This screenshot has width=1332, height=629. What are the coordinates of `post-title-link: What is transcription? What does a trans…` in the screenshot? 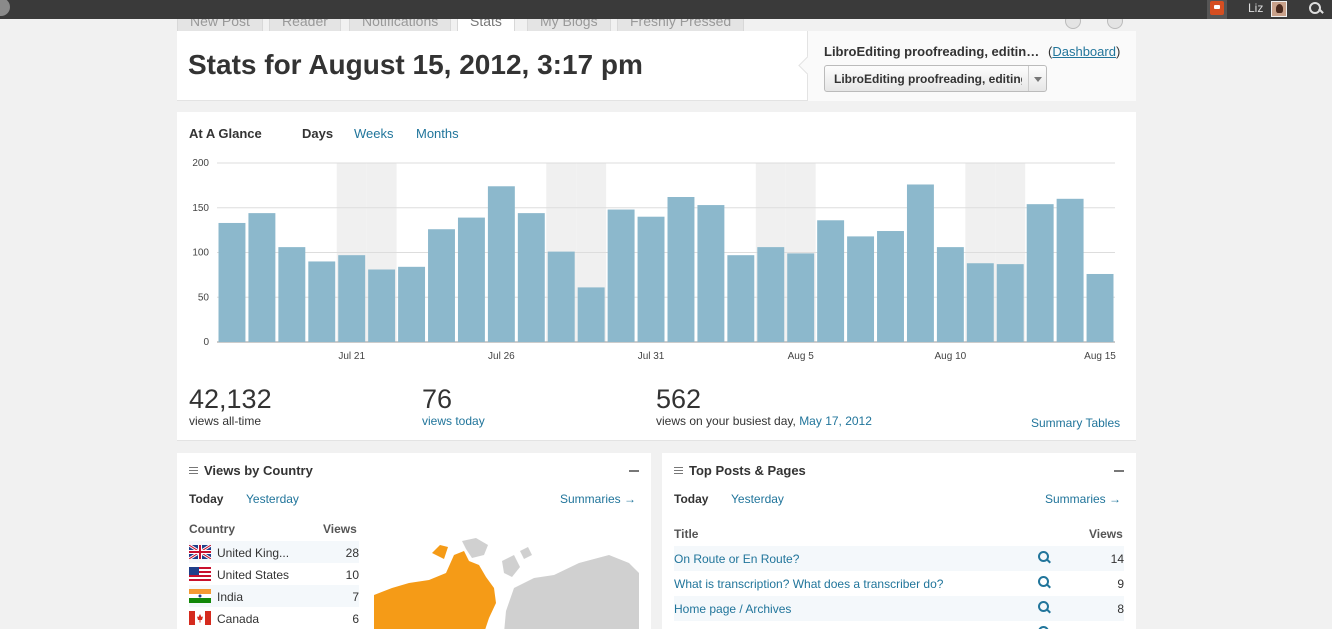 It's located at (809, 584).